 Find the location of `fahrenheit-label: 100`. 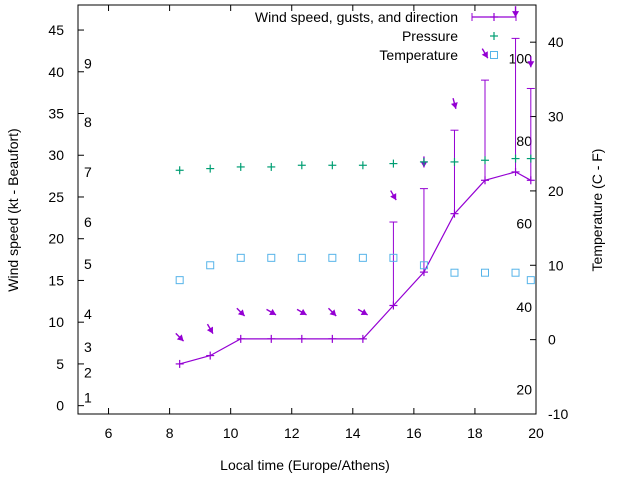

fahrenheit-label: 100 is located at coordinates (521, 59).